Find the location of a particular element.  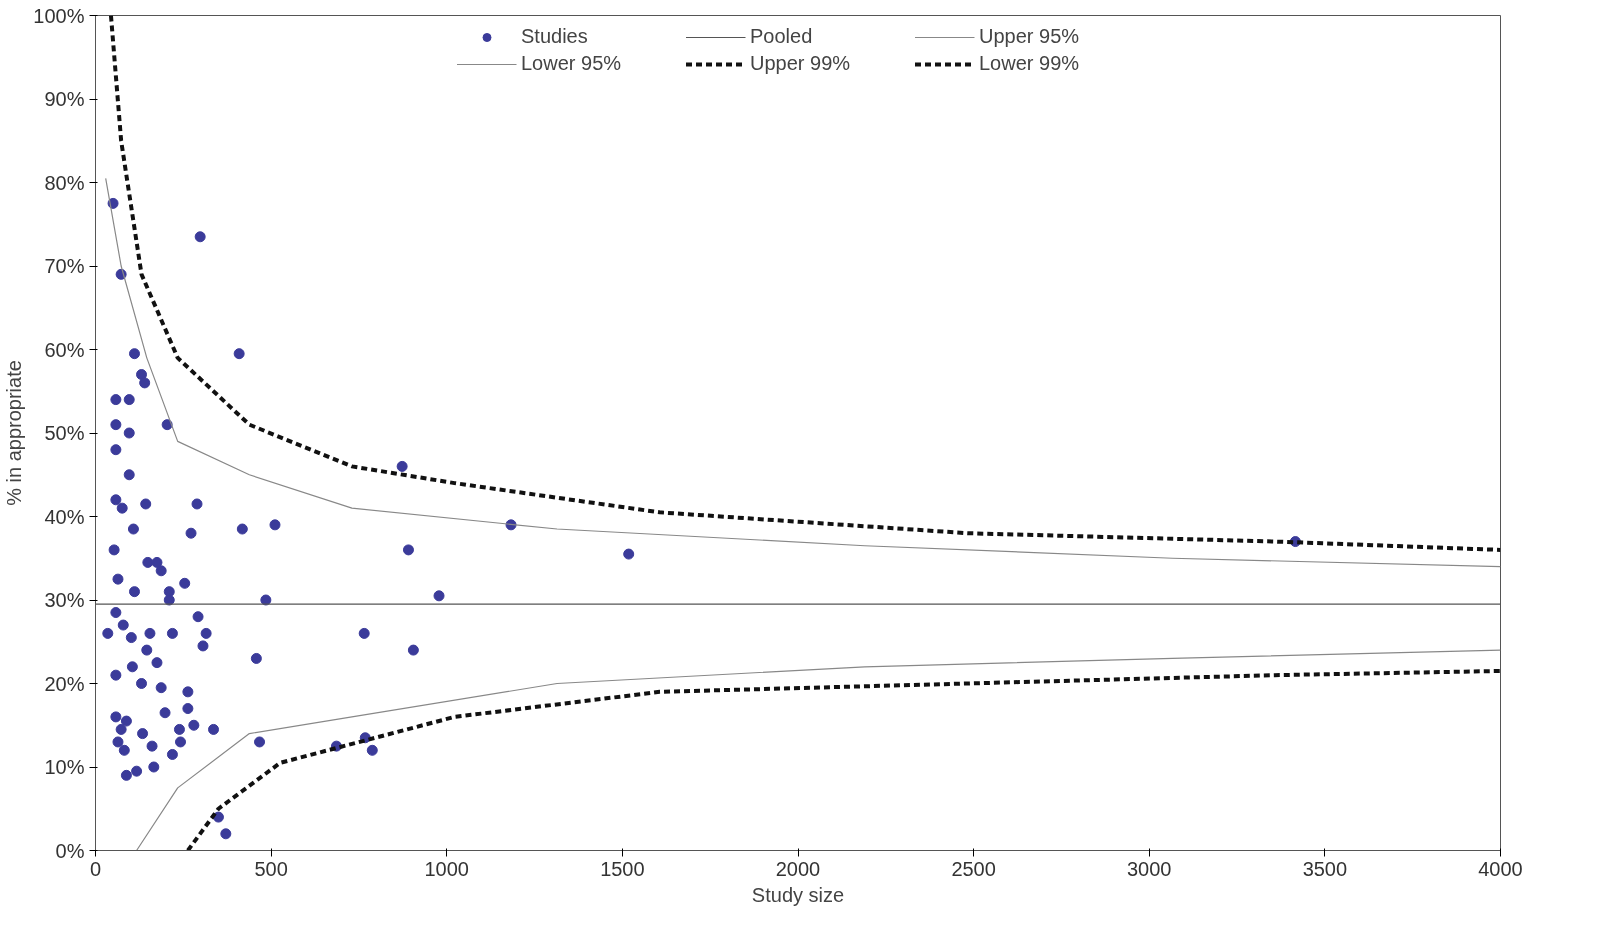

x-tick-label: 1500 is located at coordinates (622, 868).